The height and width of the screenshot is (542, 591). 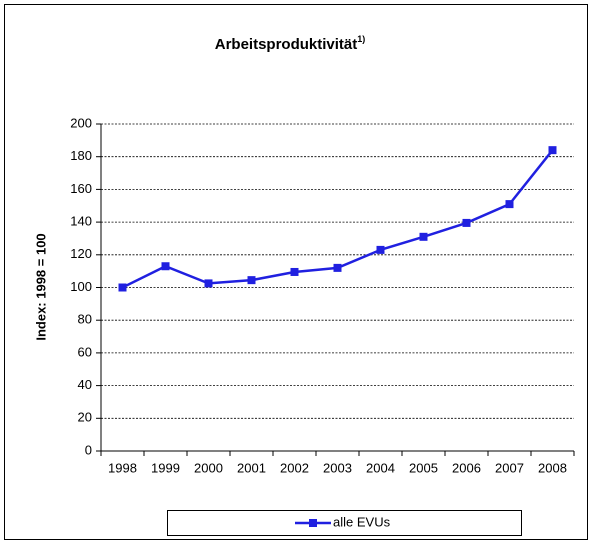 I want to click on x-tick-label: 1998, so click(x=122, y=467).